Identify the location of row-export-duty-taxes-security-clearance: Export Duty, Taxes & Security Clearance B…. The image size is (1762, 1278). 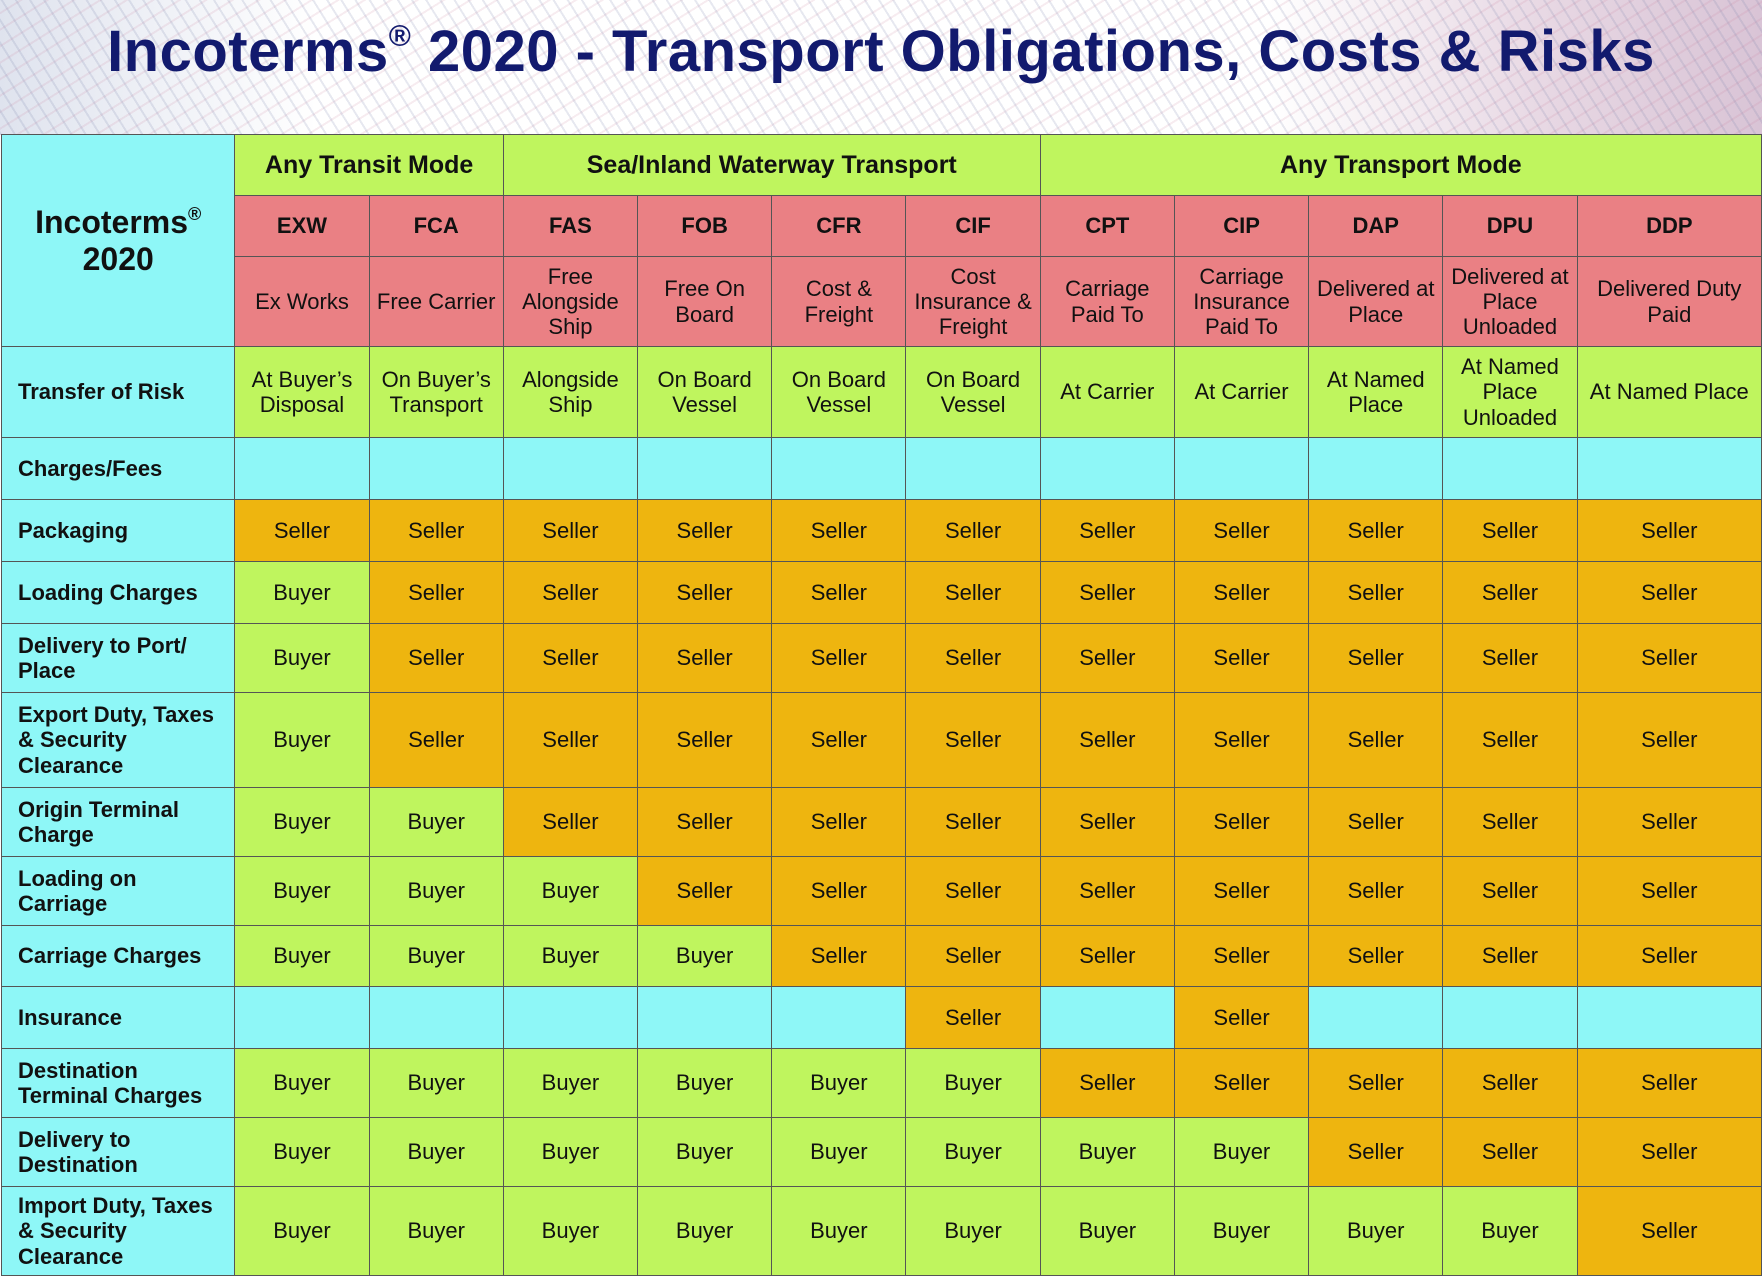
(881, 740).